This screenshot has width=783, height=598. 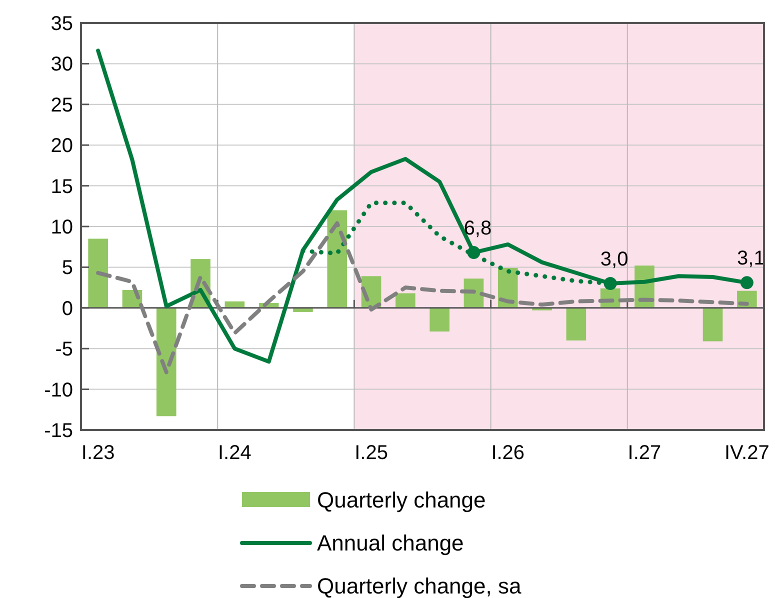 What do you see at coordinates (390, 543) in the screenshot?
I see `legend-label: Annual change` at bounding box center [390, 543].